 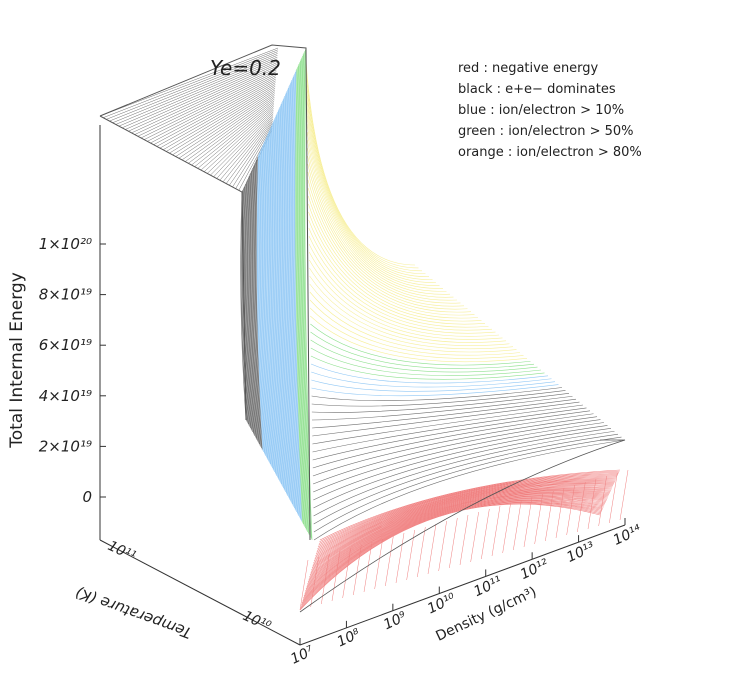 I want to click on z-tick-label: 4×10¹⁹, so click(x=65, y=396).